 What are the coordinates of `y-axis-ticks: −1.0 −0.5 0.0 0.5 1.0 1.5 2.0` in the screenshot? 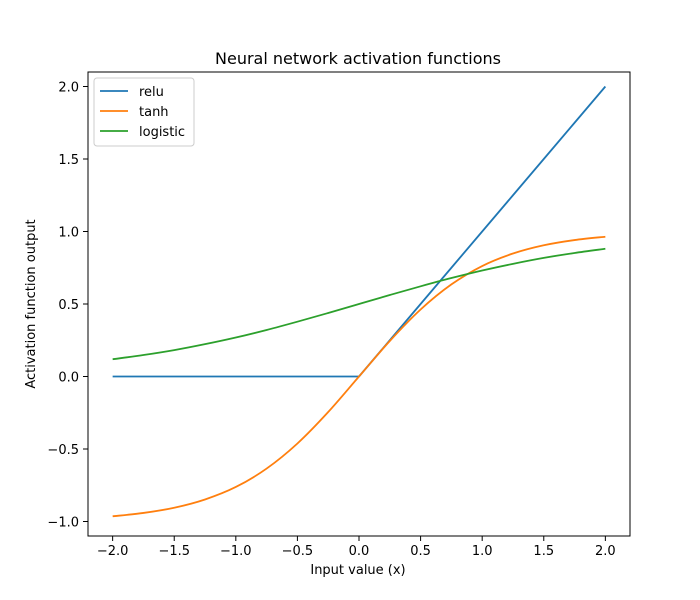 It's located at (67, 306).